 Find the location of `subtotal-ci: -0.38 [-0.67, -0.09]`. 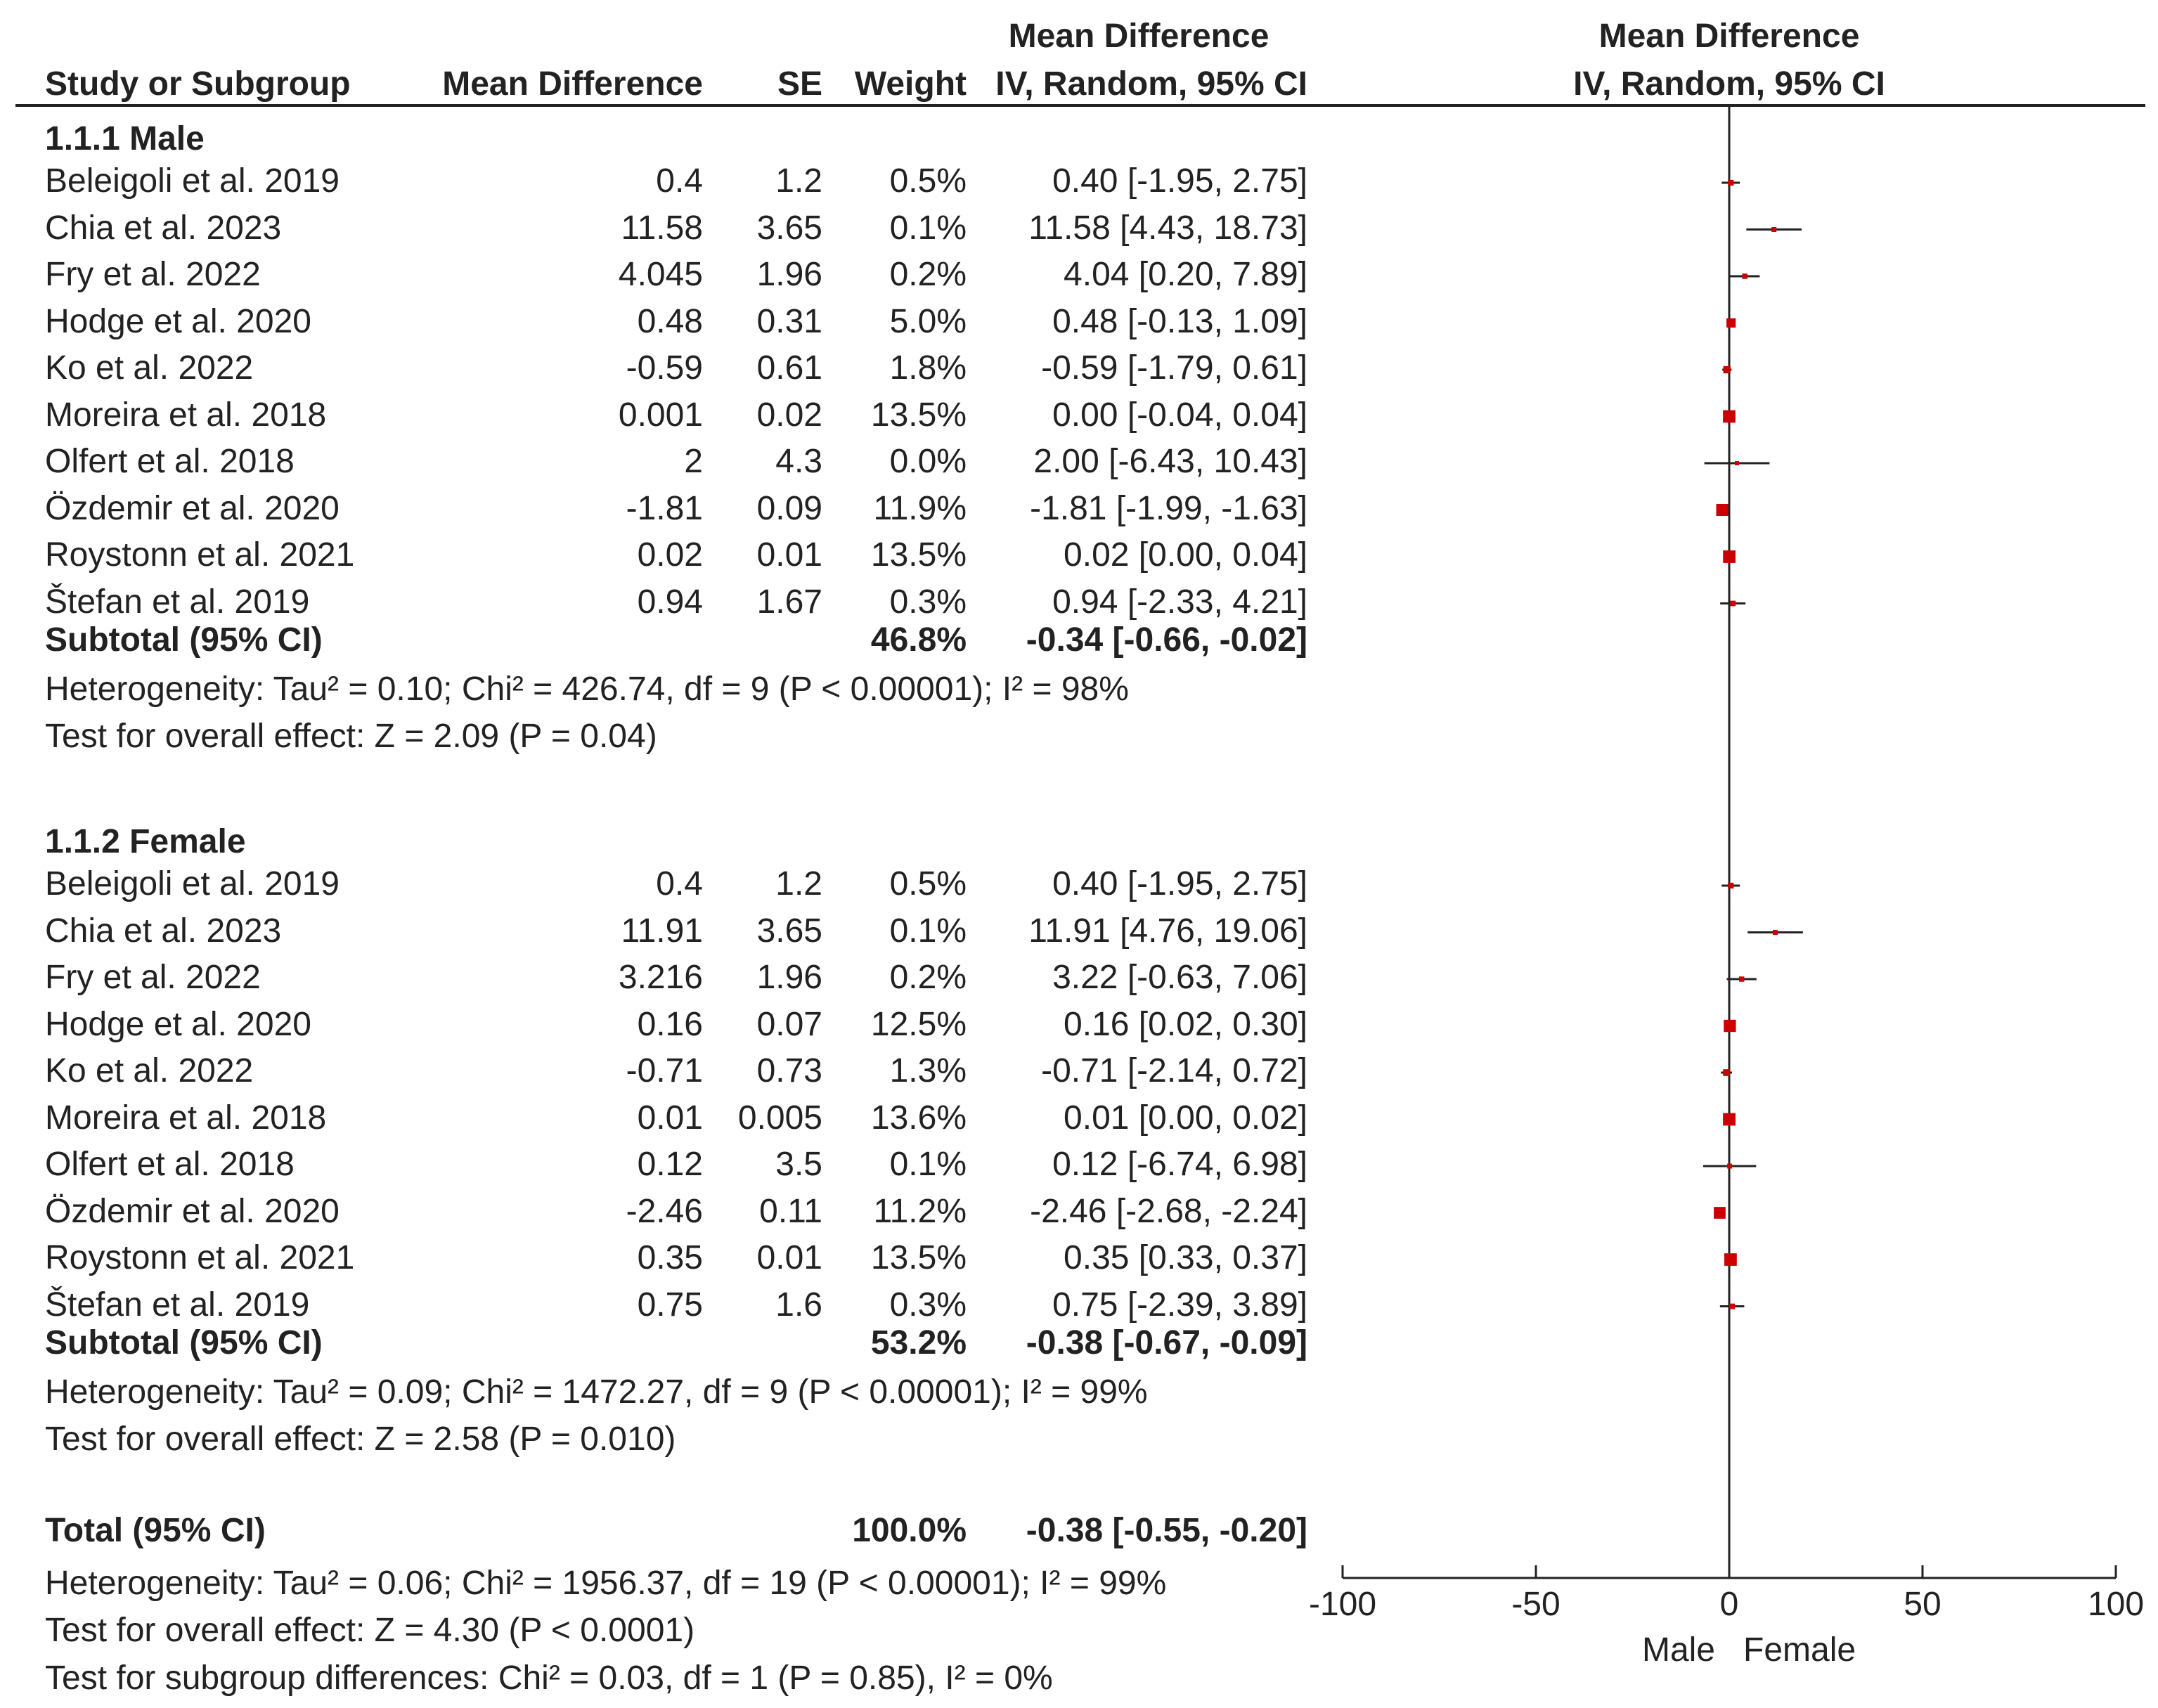

subtotal-ci: -0.38 [-0.67, -0.09] is located at coordinates (1166, 1342).